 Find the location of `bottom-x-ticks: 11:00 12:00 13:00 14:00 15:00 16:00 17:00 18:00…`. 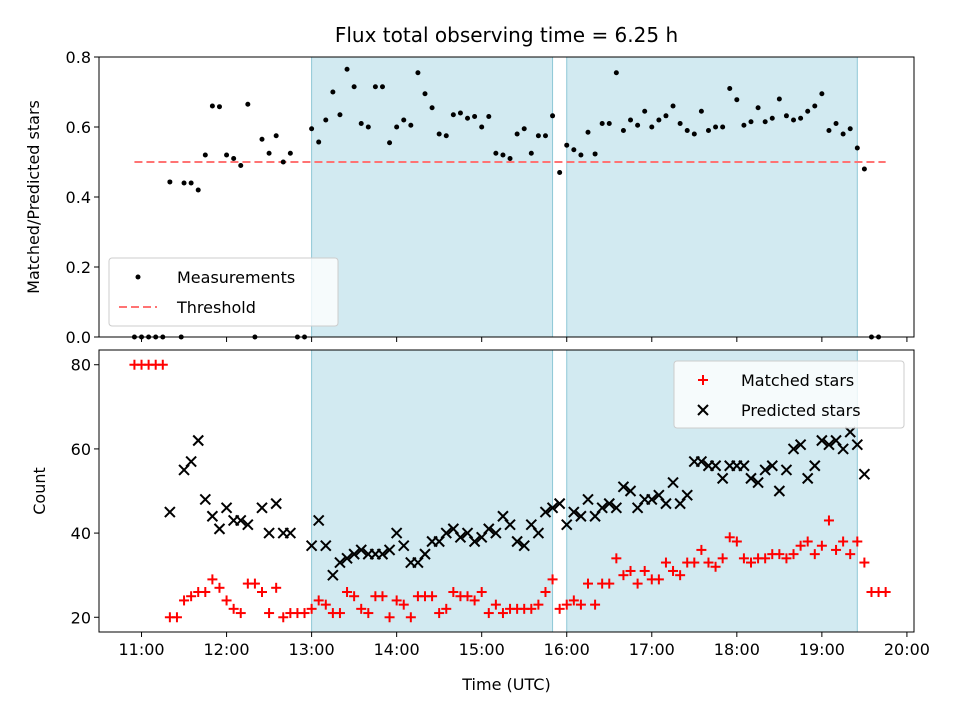

bottom-x-ticks: 11:00 12:00 13:00 14:00 15:00 16:00 17:00 18:00… is located at coordinates (524, 645).